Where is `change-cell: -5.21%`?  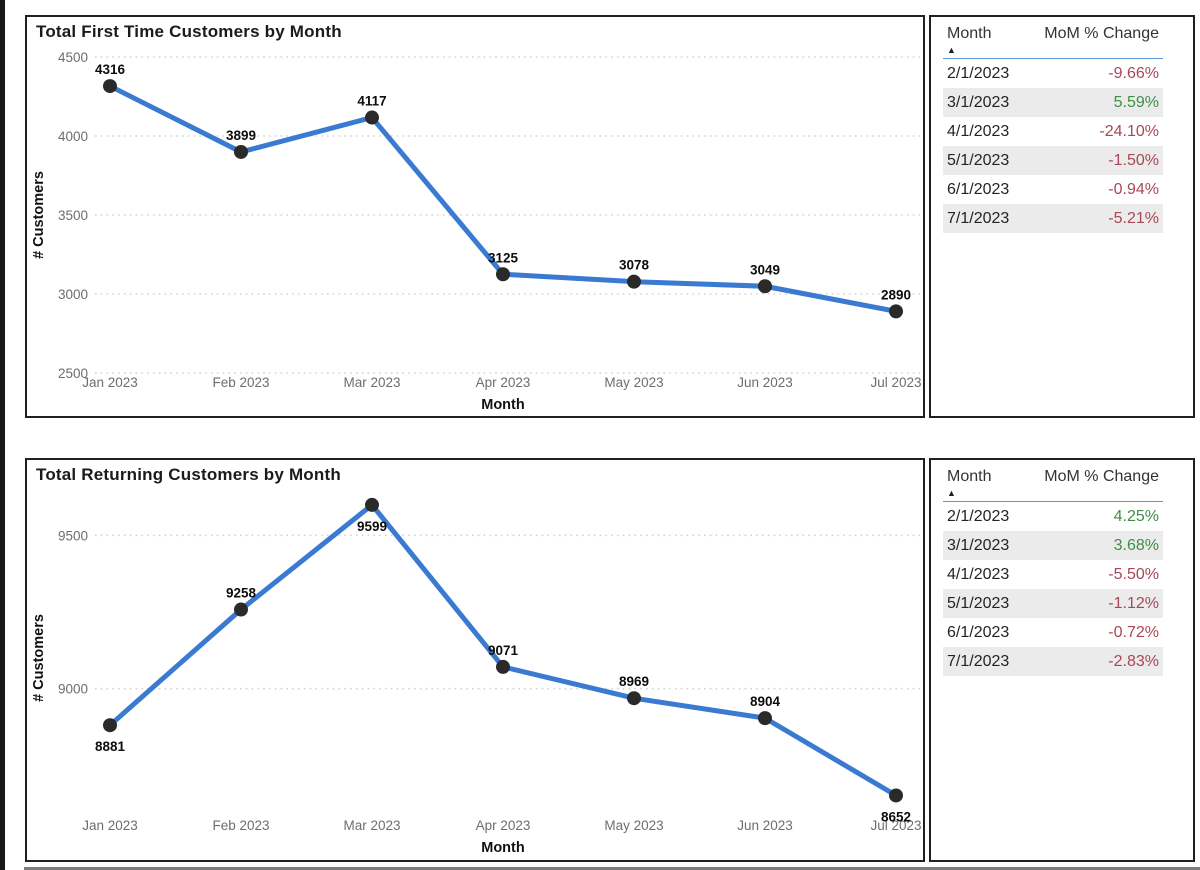
change-cell: -5.21% is located at coordinates (1133, 218).